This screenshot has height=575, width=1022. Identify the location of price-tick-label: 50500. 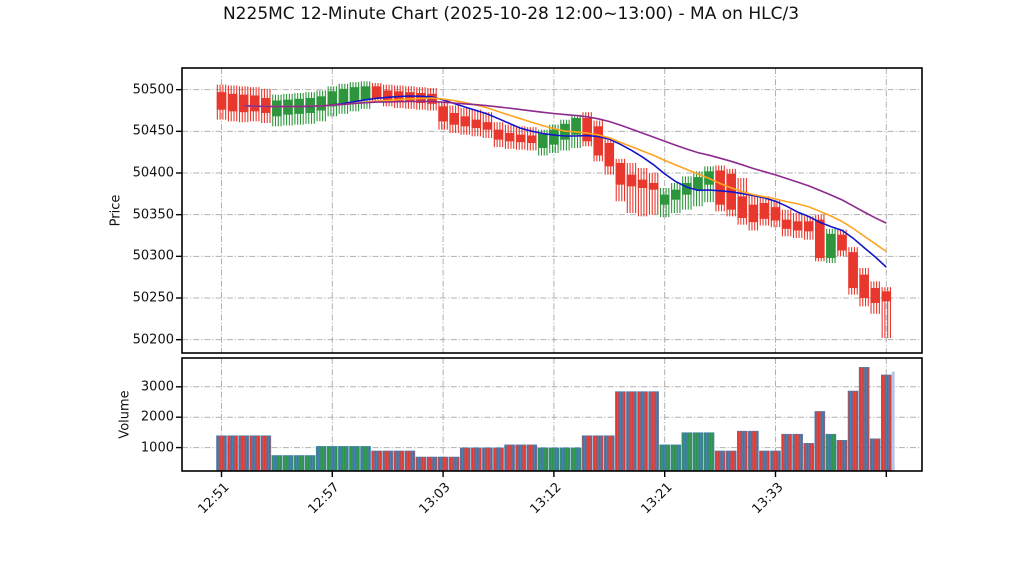
(153, 90).